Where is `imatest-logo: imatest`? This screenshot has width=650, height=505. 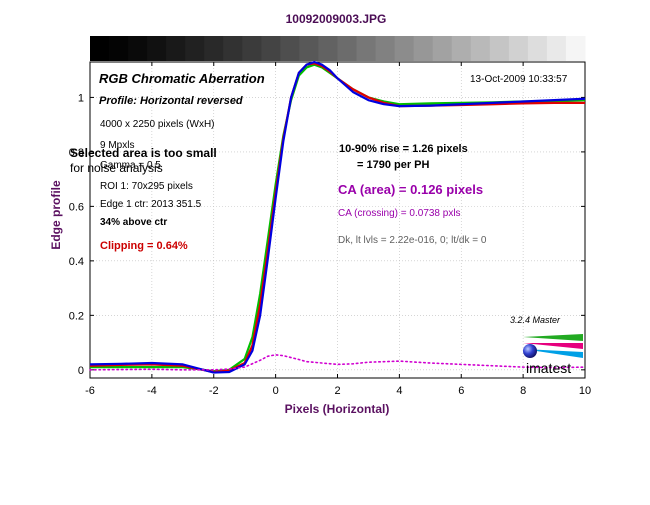 imatest-logo: imatest is located at coordinates (553, 355).